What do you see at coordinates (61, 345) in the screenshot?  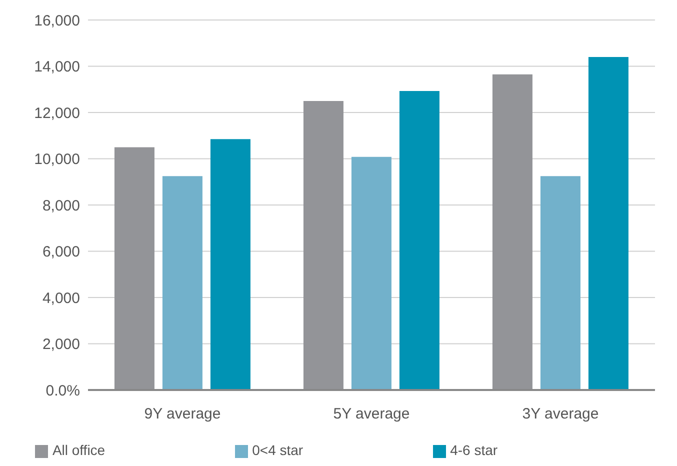 I see `y-tick-label: 2,000` at bounding box center [61, 345].